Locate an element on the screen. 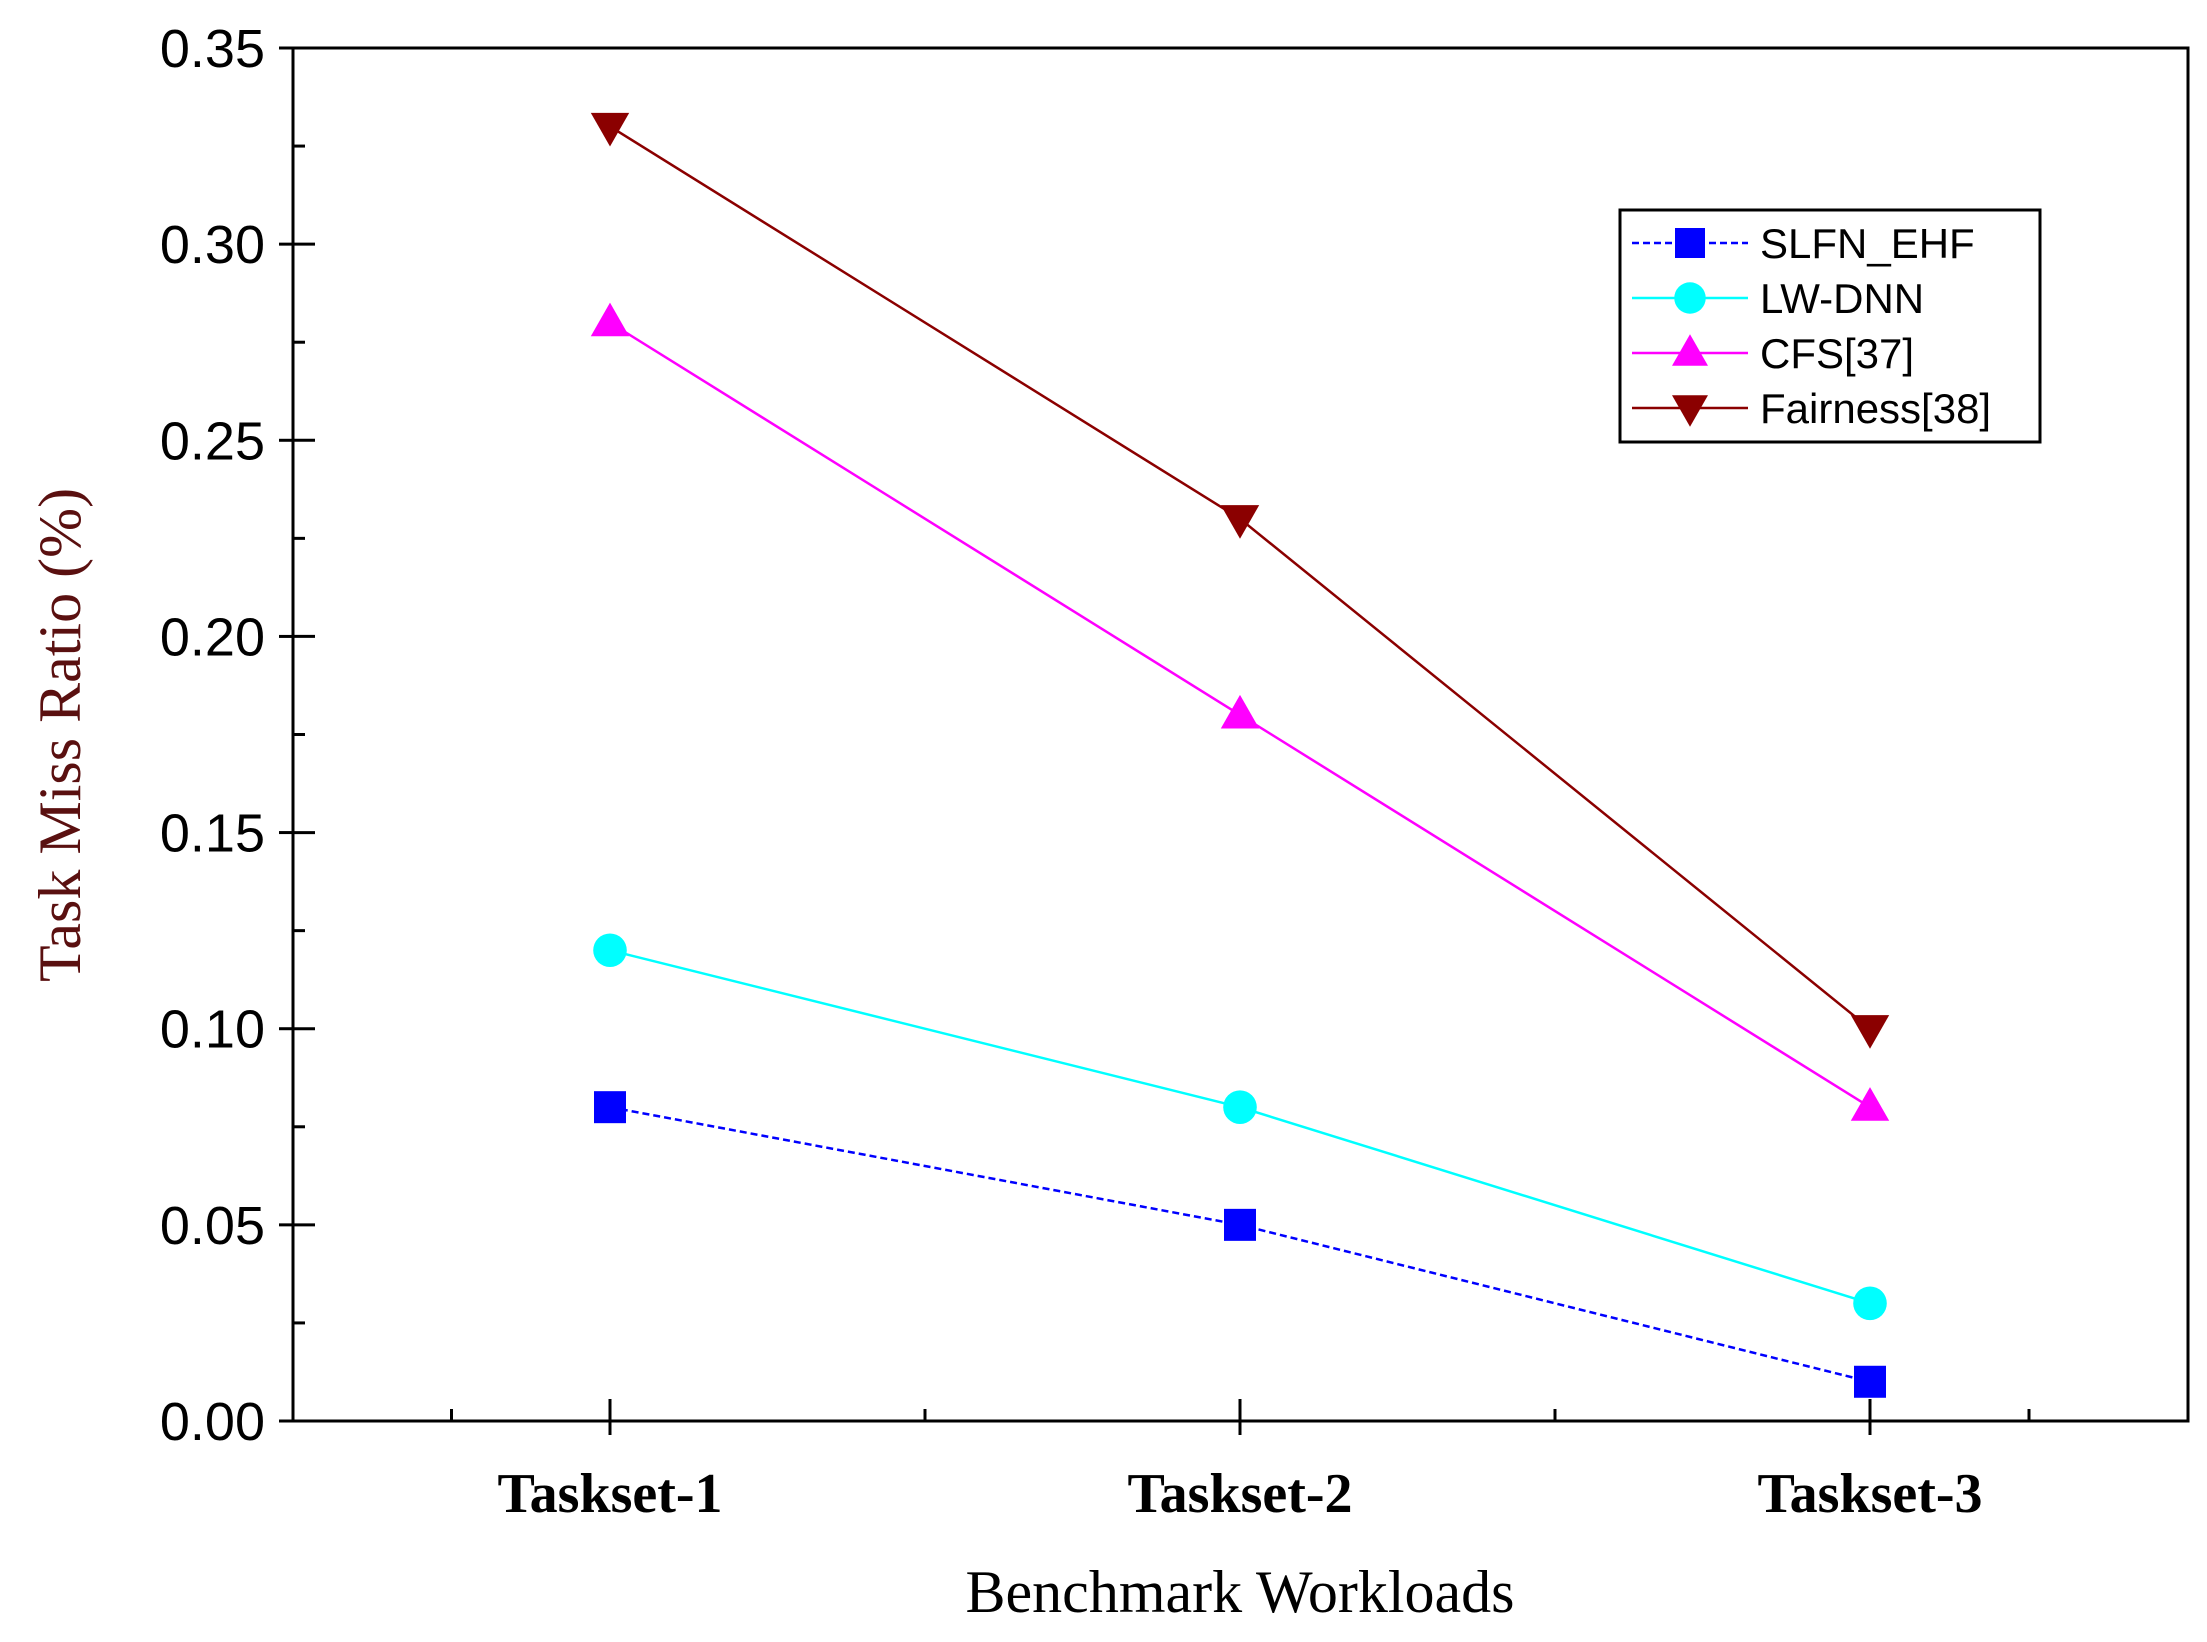 Image resolution: width=2207 pixels, height=1642 pixels. y-tick-label: 0.00 is located at coordinates (212, 1422).